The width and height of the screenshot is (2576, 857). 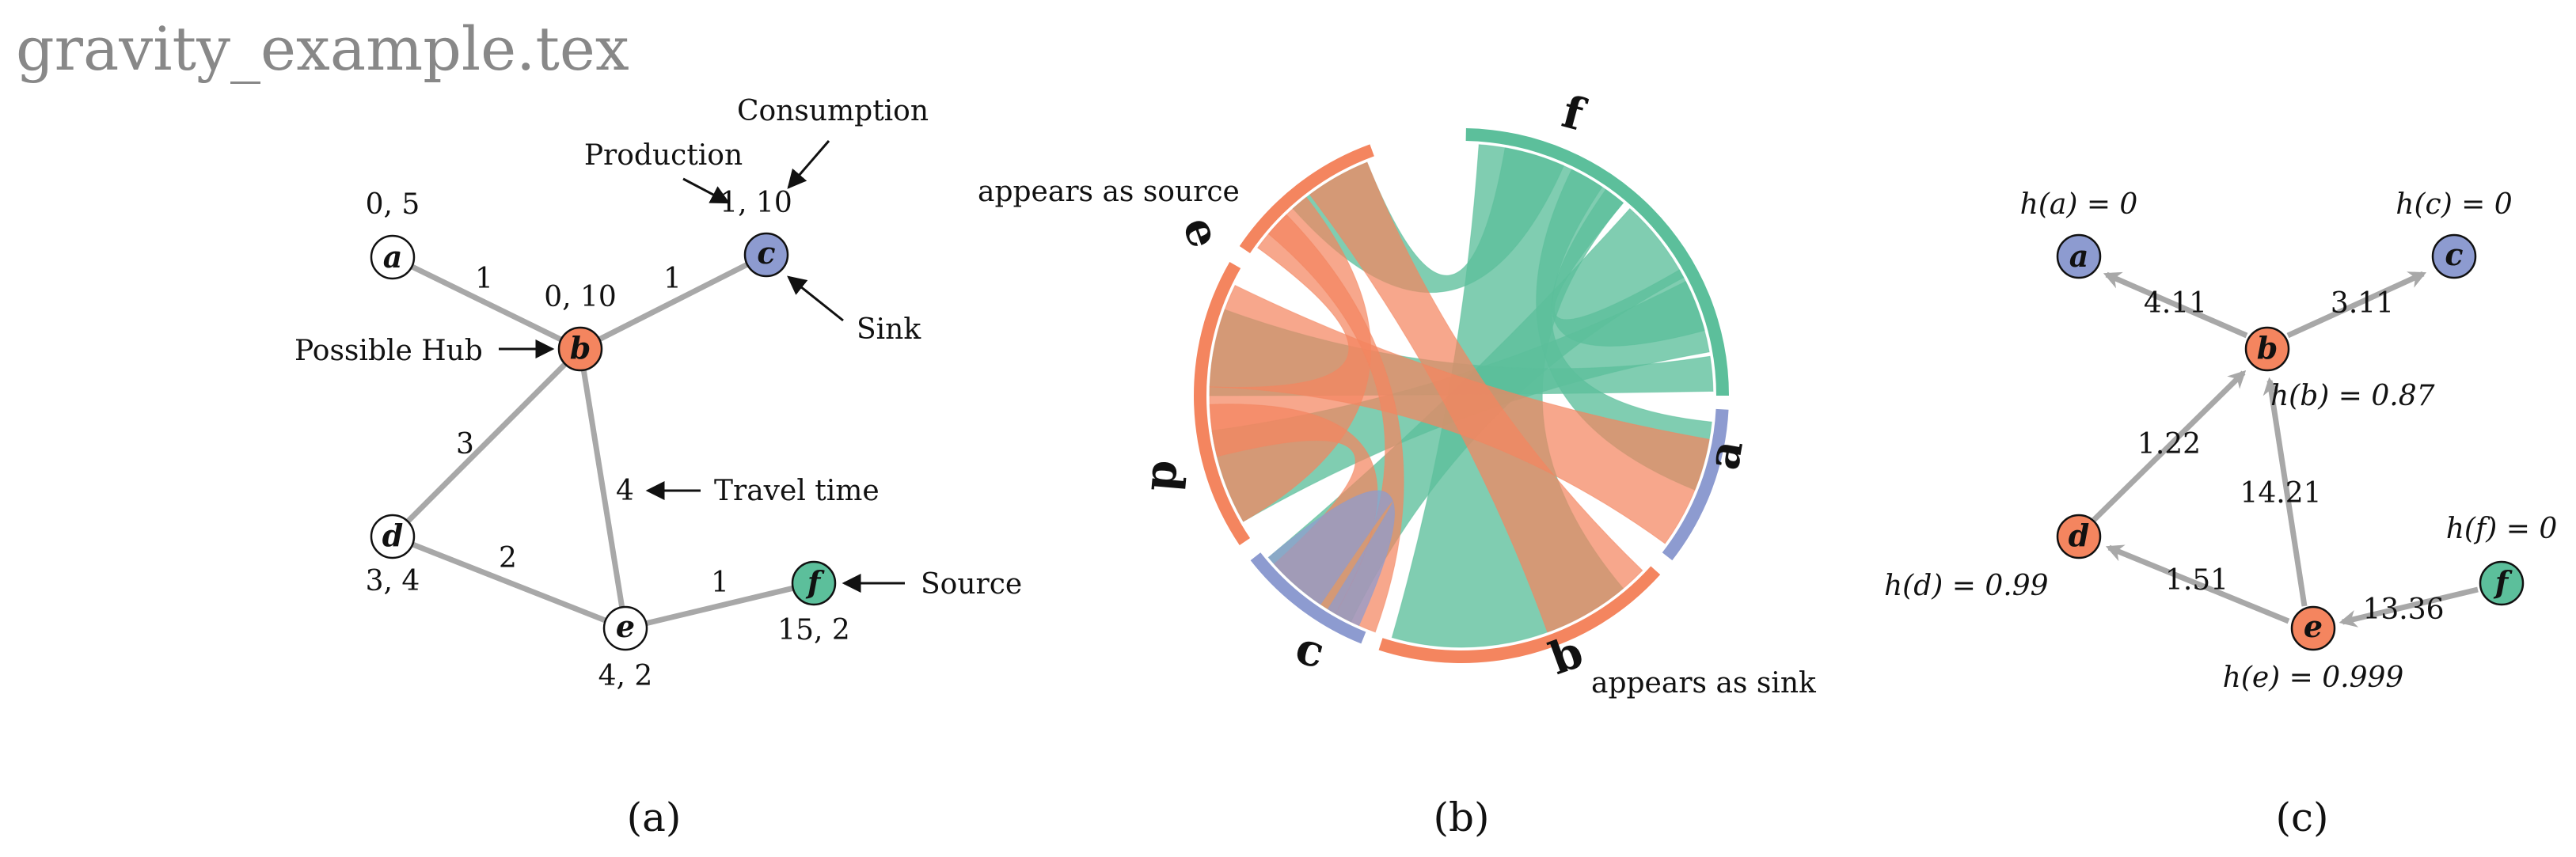 I want to click on node-a-value: 0, 5, so click(x=393, y=204).